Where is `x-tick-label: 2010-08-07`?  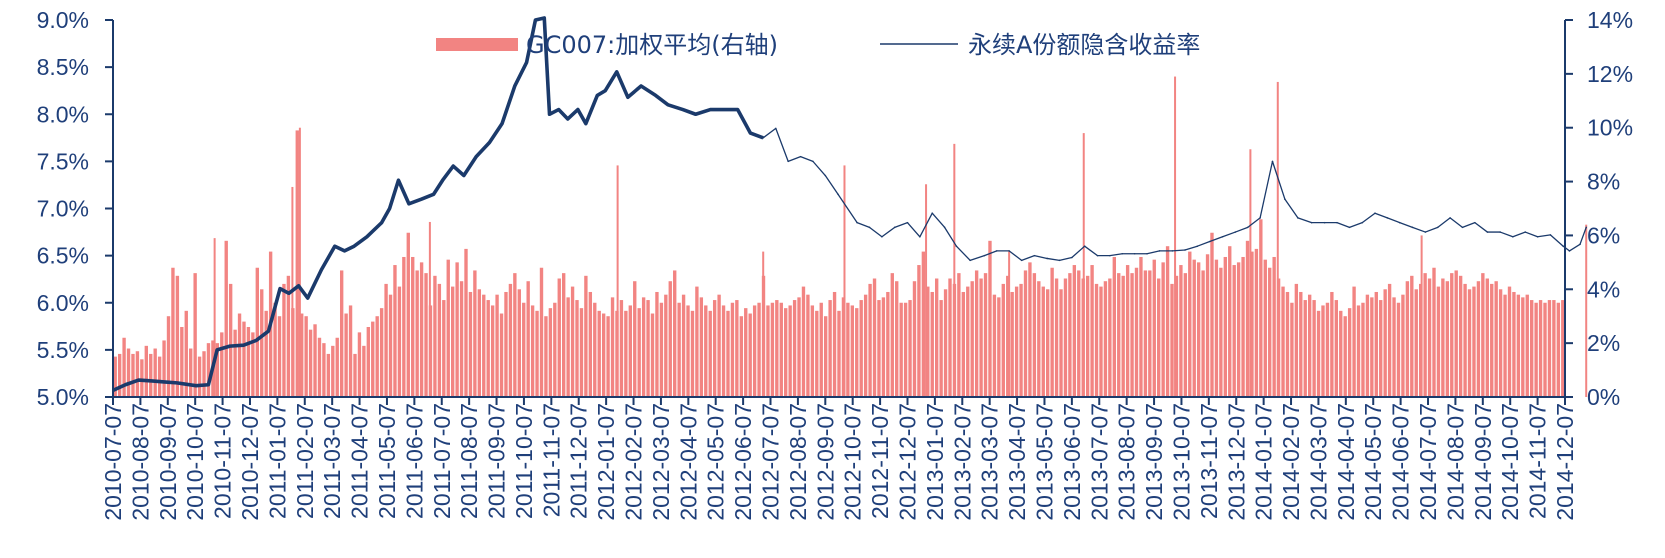 x-tick-label: 2010-08-07 is located at coordinates (140, 462).